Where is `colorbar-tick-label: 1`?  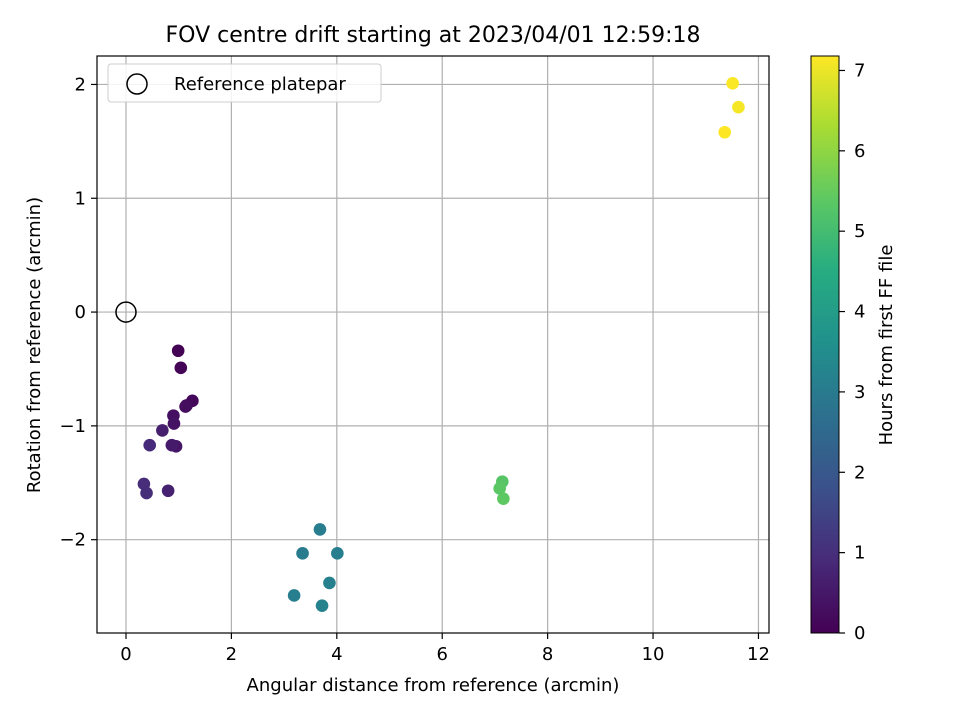 colorbar-tick-label: 1 is located at coordinates (859, 553).